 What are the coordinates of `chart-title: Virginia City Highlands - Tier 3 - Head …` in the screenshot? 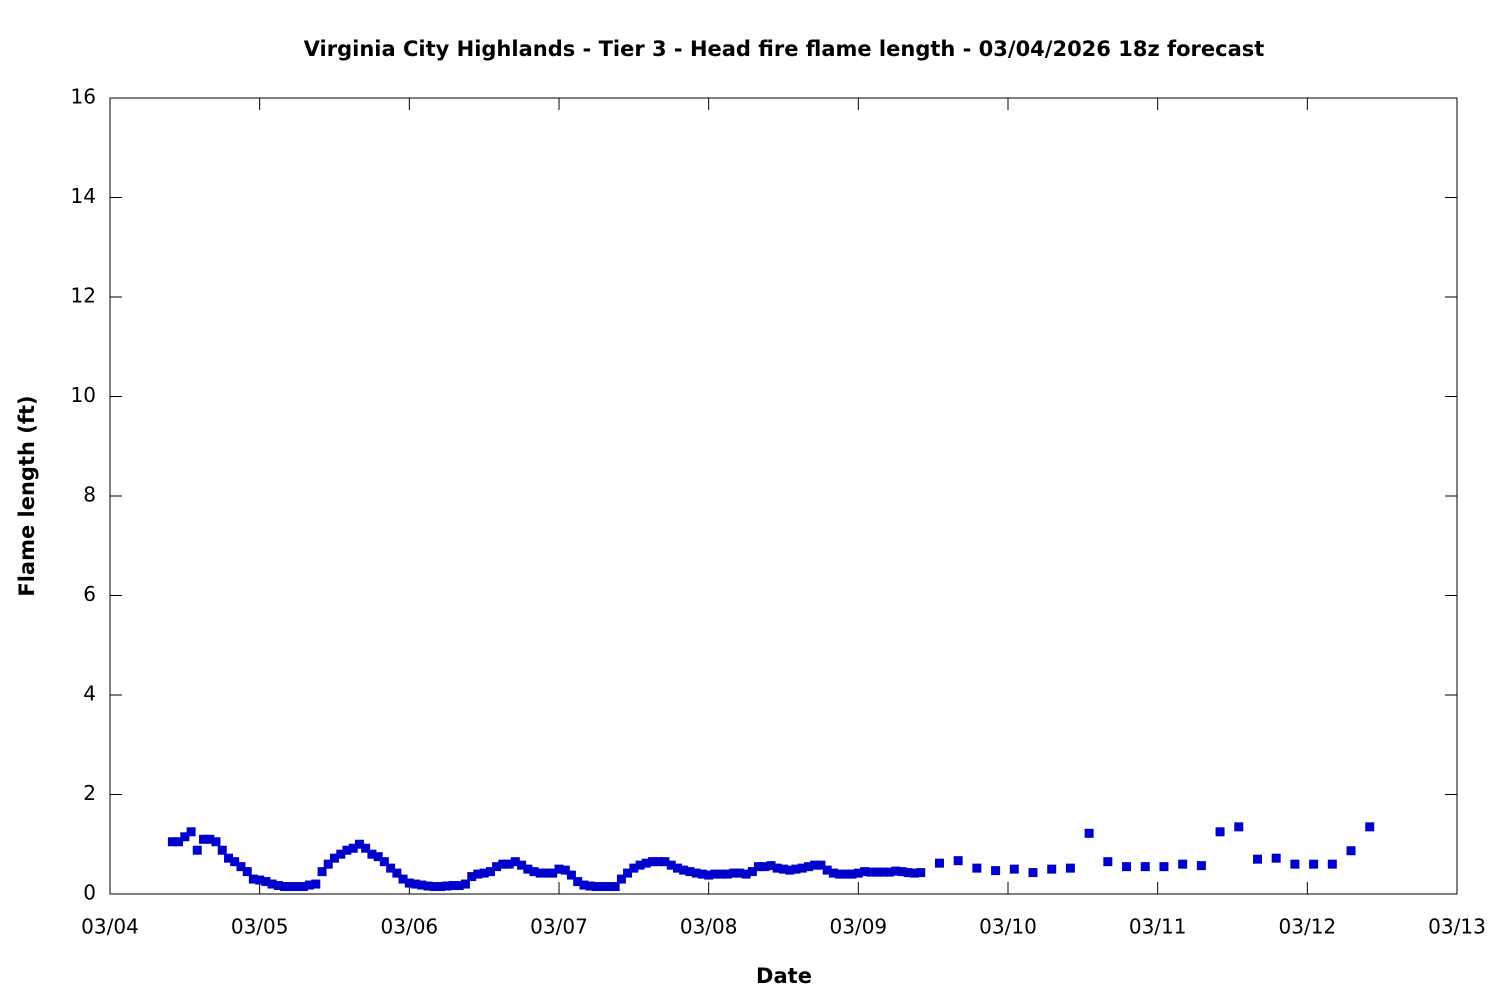 It's located at (784, 49).